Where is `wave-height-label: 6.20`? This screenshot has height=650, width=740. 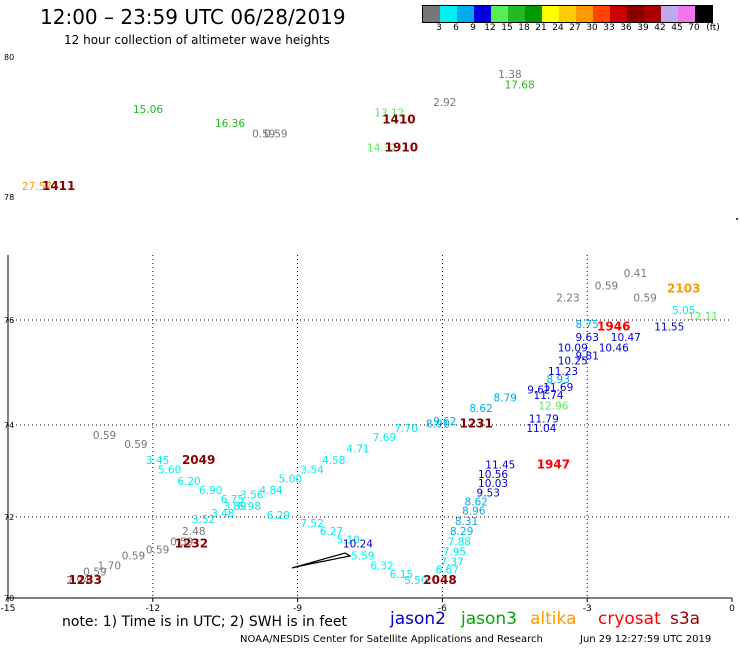
wave-height-label: 6.20 is located at coordinates (188, 482).